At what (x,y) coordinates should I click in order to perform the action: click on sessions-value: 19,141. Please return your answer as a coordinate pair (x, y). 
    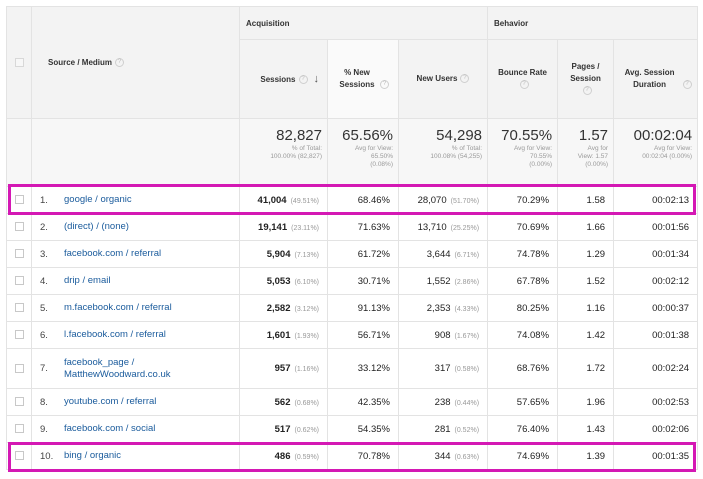
    Looking at the image, I should click on (273, 227).